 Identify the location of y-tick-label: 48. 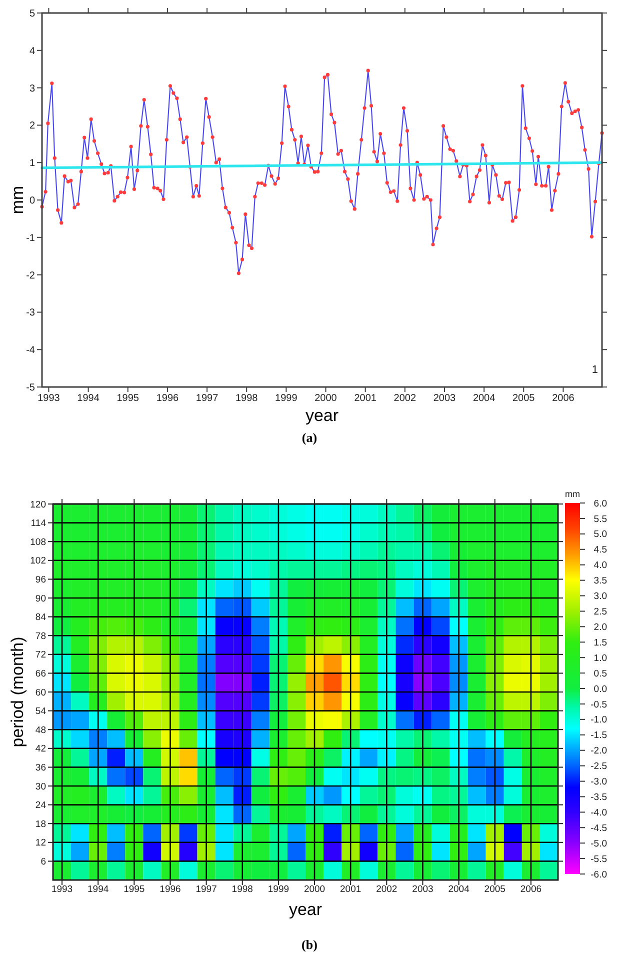
(40, 730).